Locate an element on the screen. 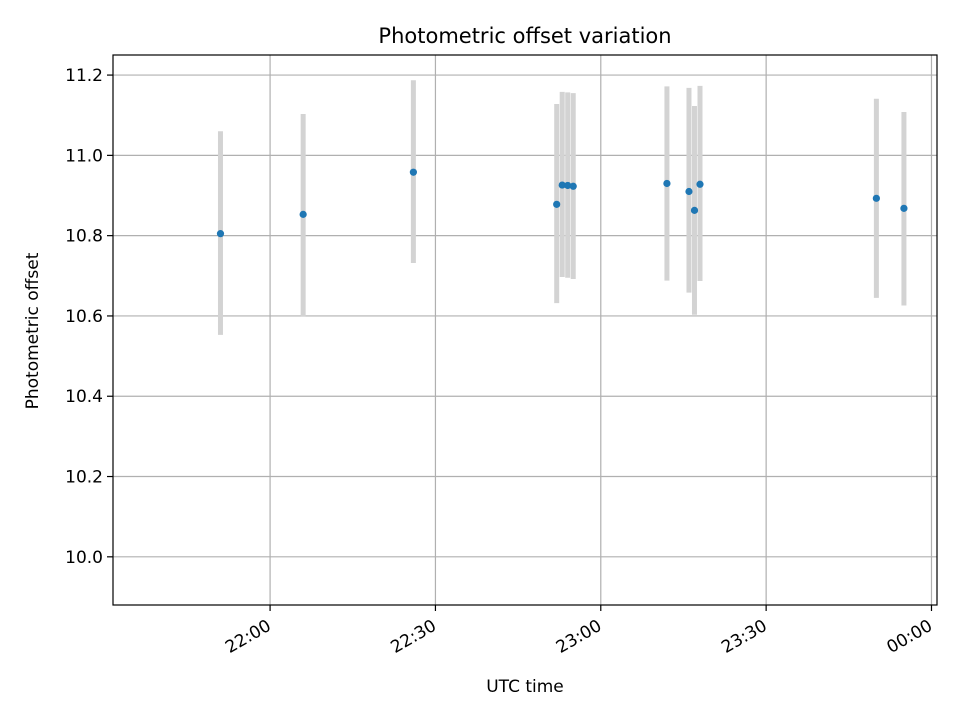 This screenshot has height=720, width=960. y-tick-label: 10.4 is located at coordinates (84, 397).